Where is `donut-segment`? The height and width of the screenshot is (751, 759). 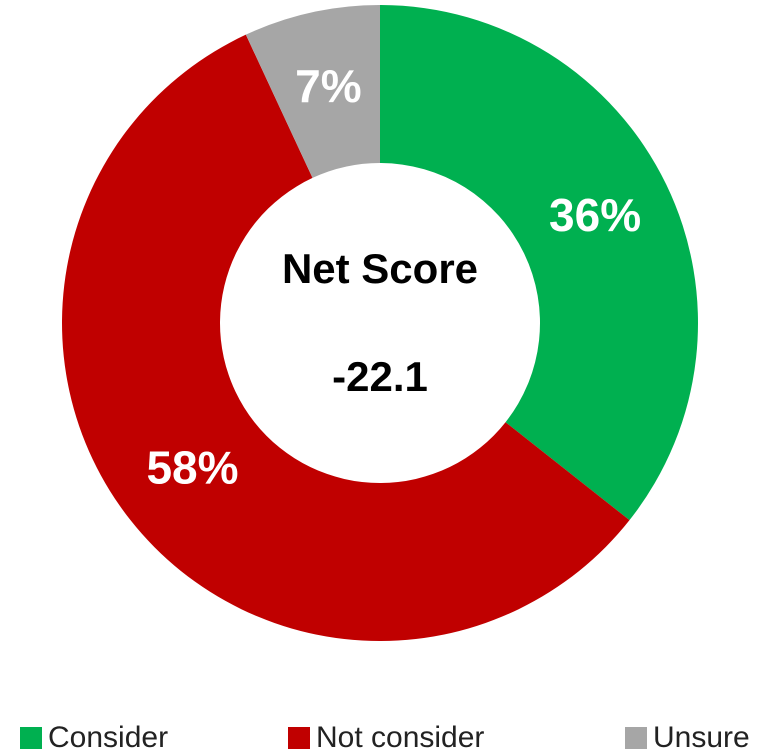 donut-segment is located at coordinates (312, 91).